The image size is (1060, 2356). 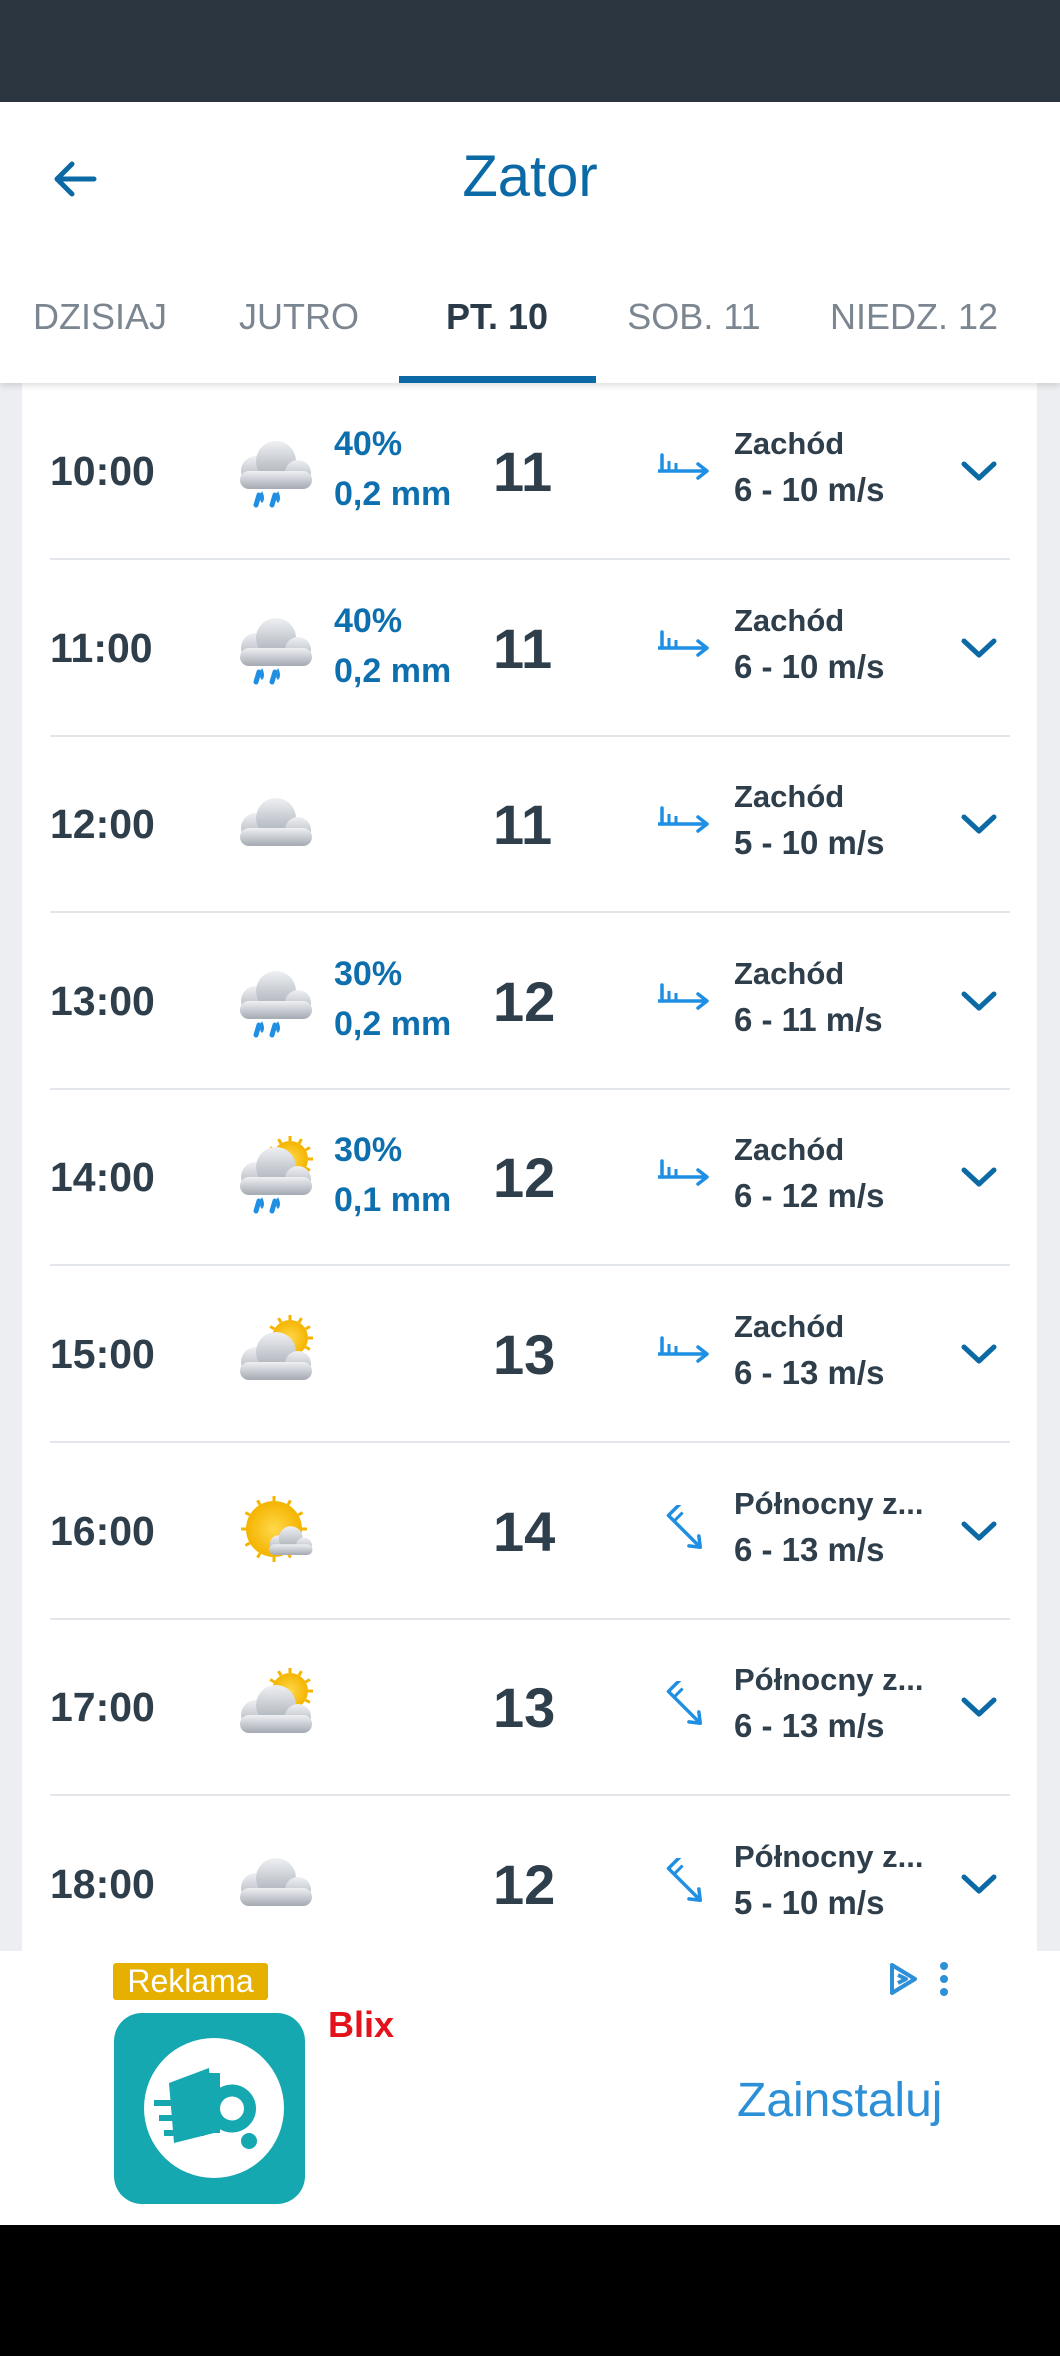 I want to click on hour-row: 18:00 12 Północny z... 5 - 10 m/s, so click(x=529, y=1873).